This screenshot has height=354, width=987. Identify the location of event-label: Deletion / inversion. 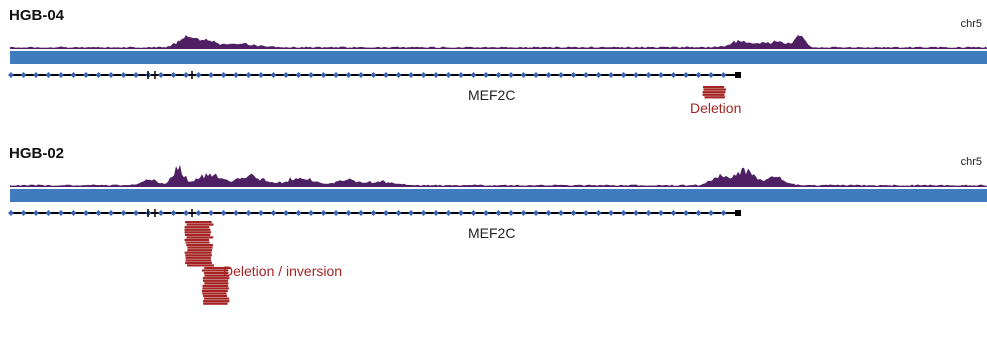
(283, 271).